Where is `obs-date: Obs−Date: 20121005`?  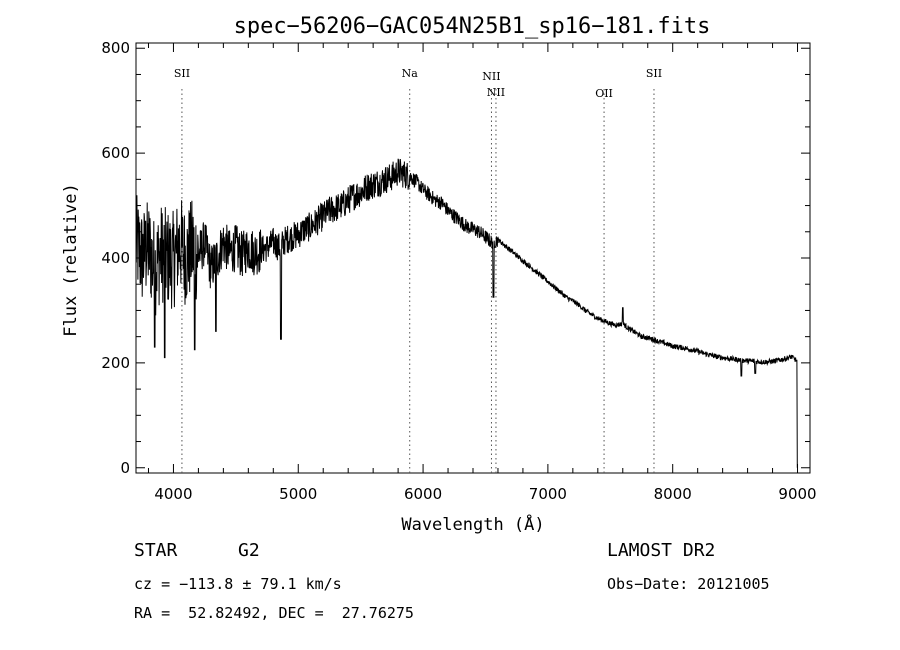 obs-date: Obs−Date: 20121005 is located at coordinates (688, 584).